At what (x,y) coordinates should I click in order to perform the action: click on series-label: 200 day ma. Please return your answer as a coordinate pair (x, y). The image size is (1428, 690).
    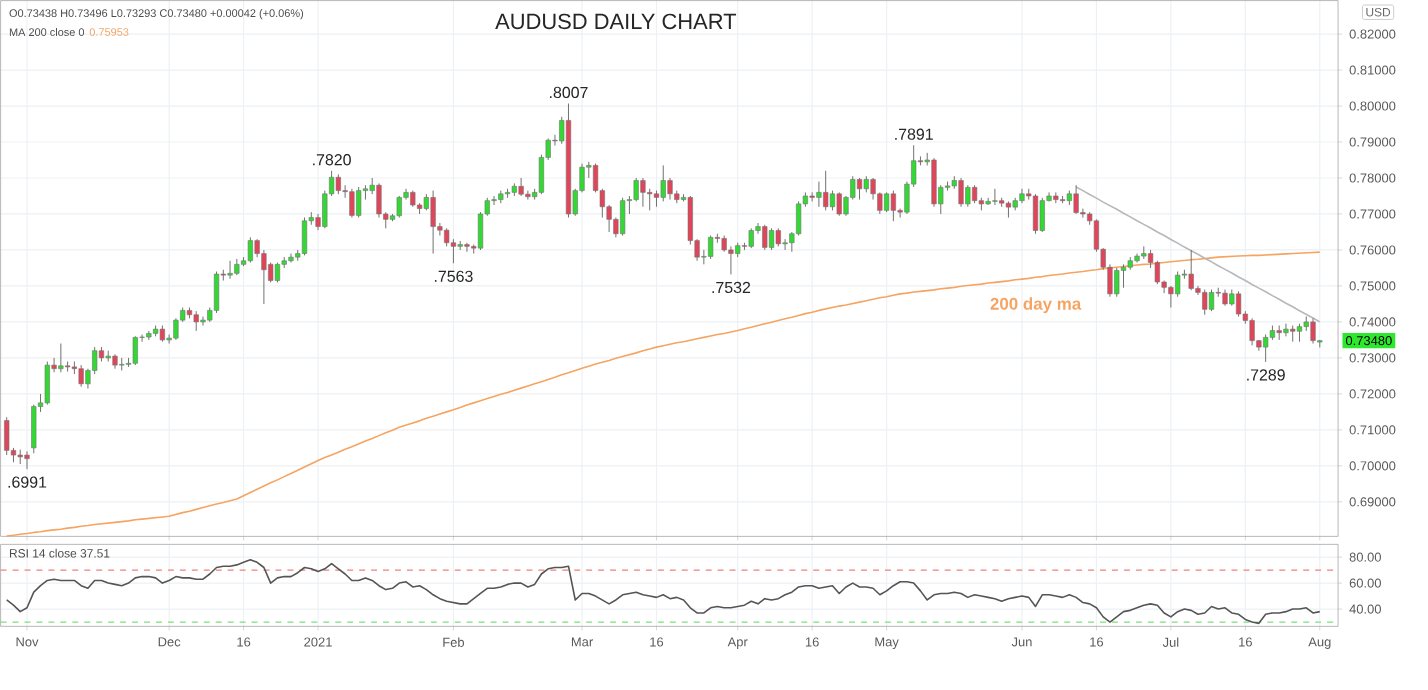
    Looking at the image, I should click on (1036, 305).